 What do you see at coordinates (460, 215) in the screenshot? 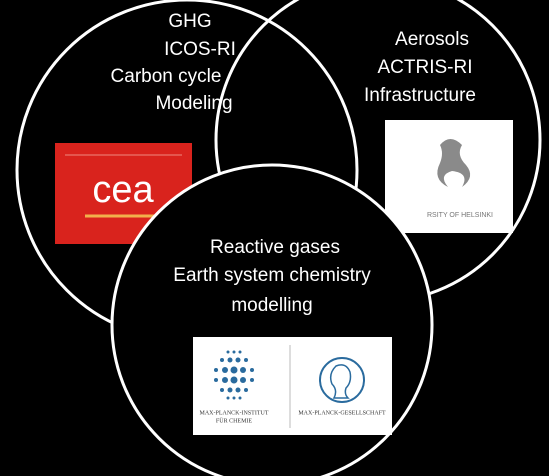
I see `logo-text: RSITY OF HELSINKI` at bounding box center [460, 215].